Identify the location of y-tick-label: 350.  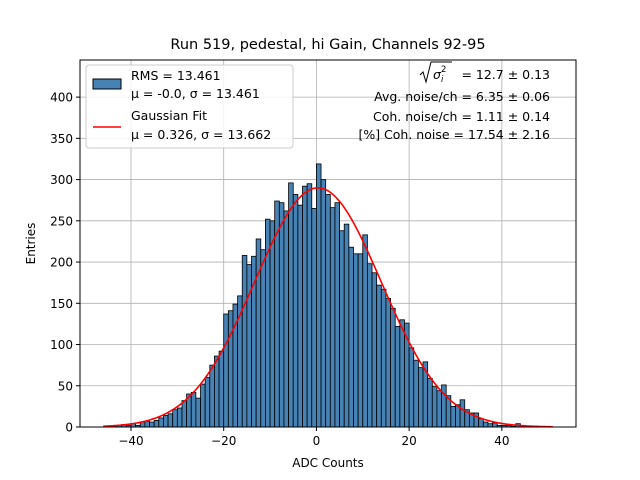
(61, 139).